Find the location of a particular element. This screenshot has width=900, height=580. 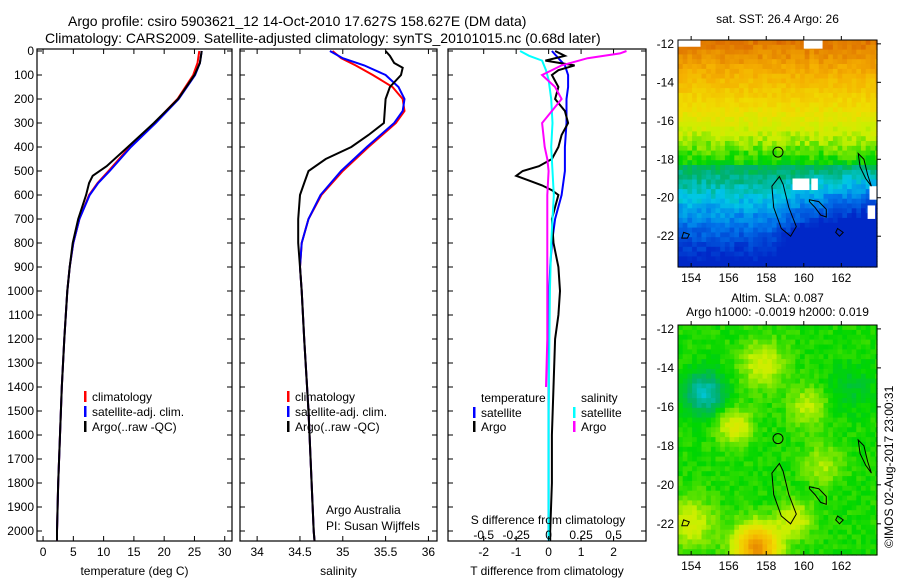

lat-tick-label: -22 is located at coordinates (666, 236).